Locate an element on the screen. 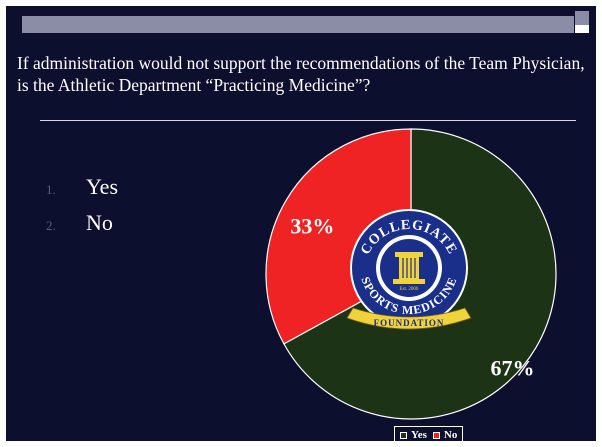 Image resolution: width=602 pixels, height=447 pixels. logo-ribbon-text: FOUNDATION is located at coordinates (409, 323).